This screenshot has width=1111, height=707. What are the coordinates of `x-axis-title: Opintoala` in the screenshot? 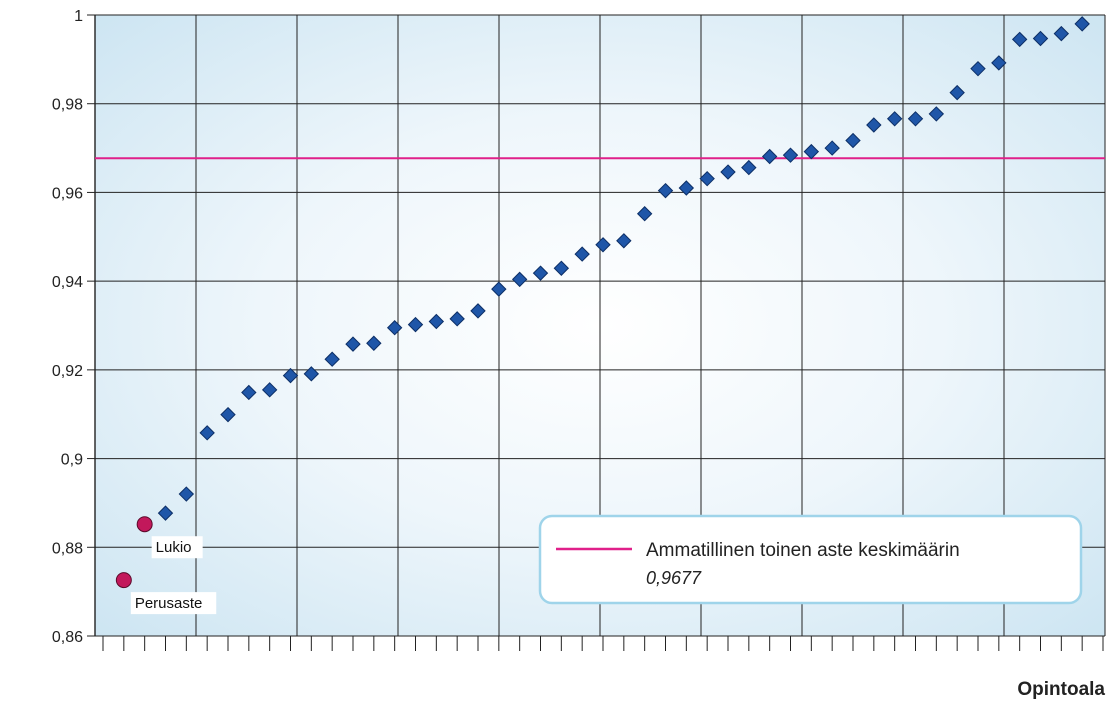 It's located at (1061, 689).